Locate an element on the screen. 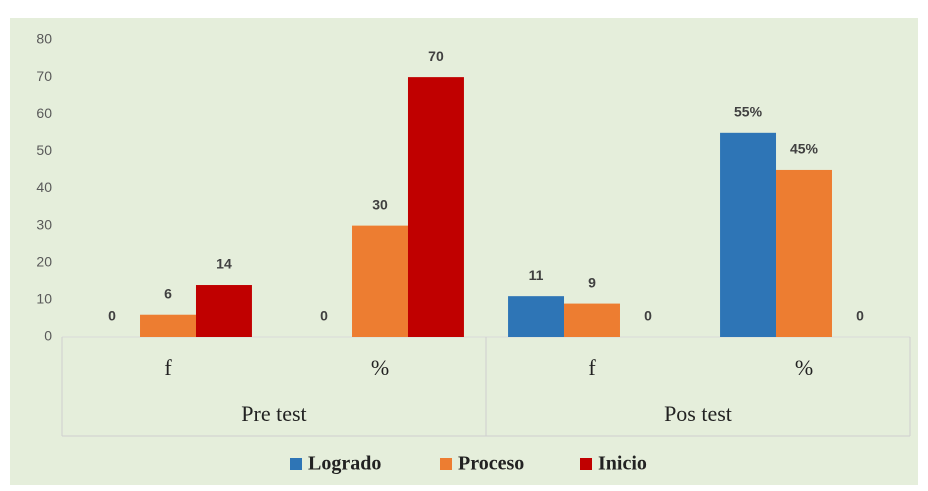  y-tick-label: 30 is located at coordinates (44, 224).